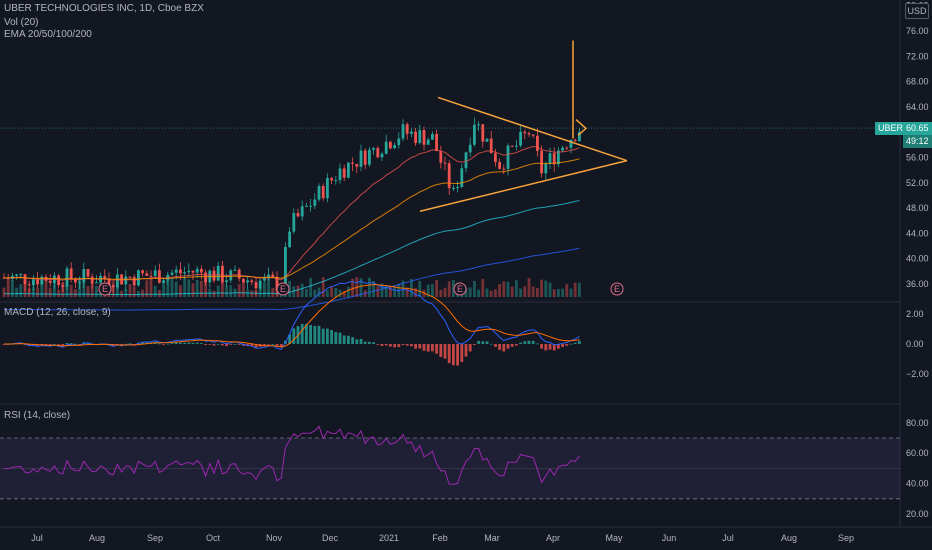 Image resolution: width=932 pixels, height=550 pixels. Describe the element at coordinates (917, 11) in the screenshot. I see `currency-button: USD` at that location.